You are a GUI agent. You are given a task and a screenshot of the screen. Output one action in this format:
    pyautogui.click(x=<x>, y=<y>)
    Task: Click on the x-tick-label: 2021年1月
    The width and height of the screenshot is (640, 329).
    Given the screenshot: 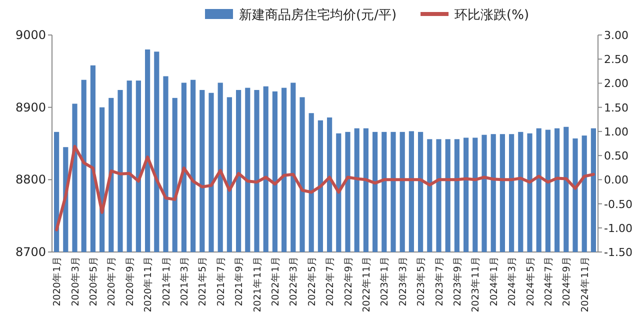 What is the action you would take?
    pyautogui.click(x=166, y=281)
    